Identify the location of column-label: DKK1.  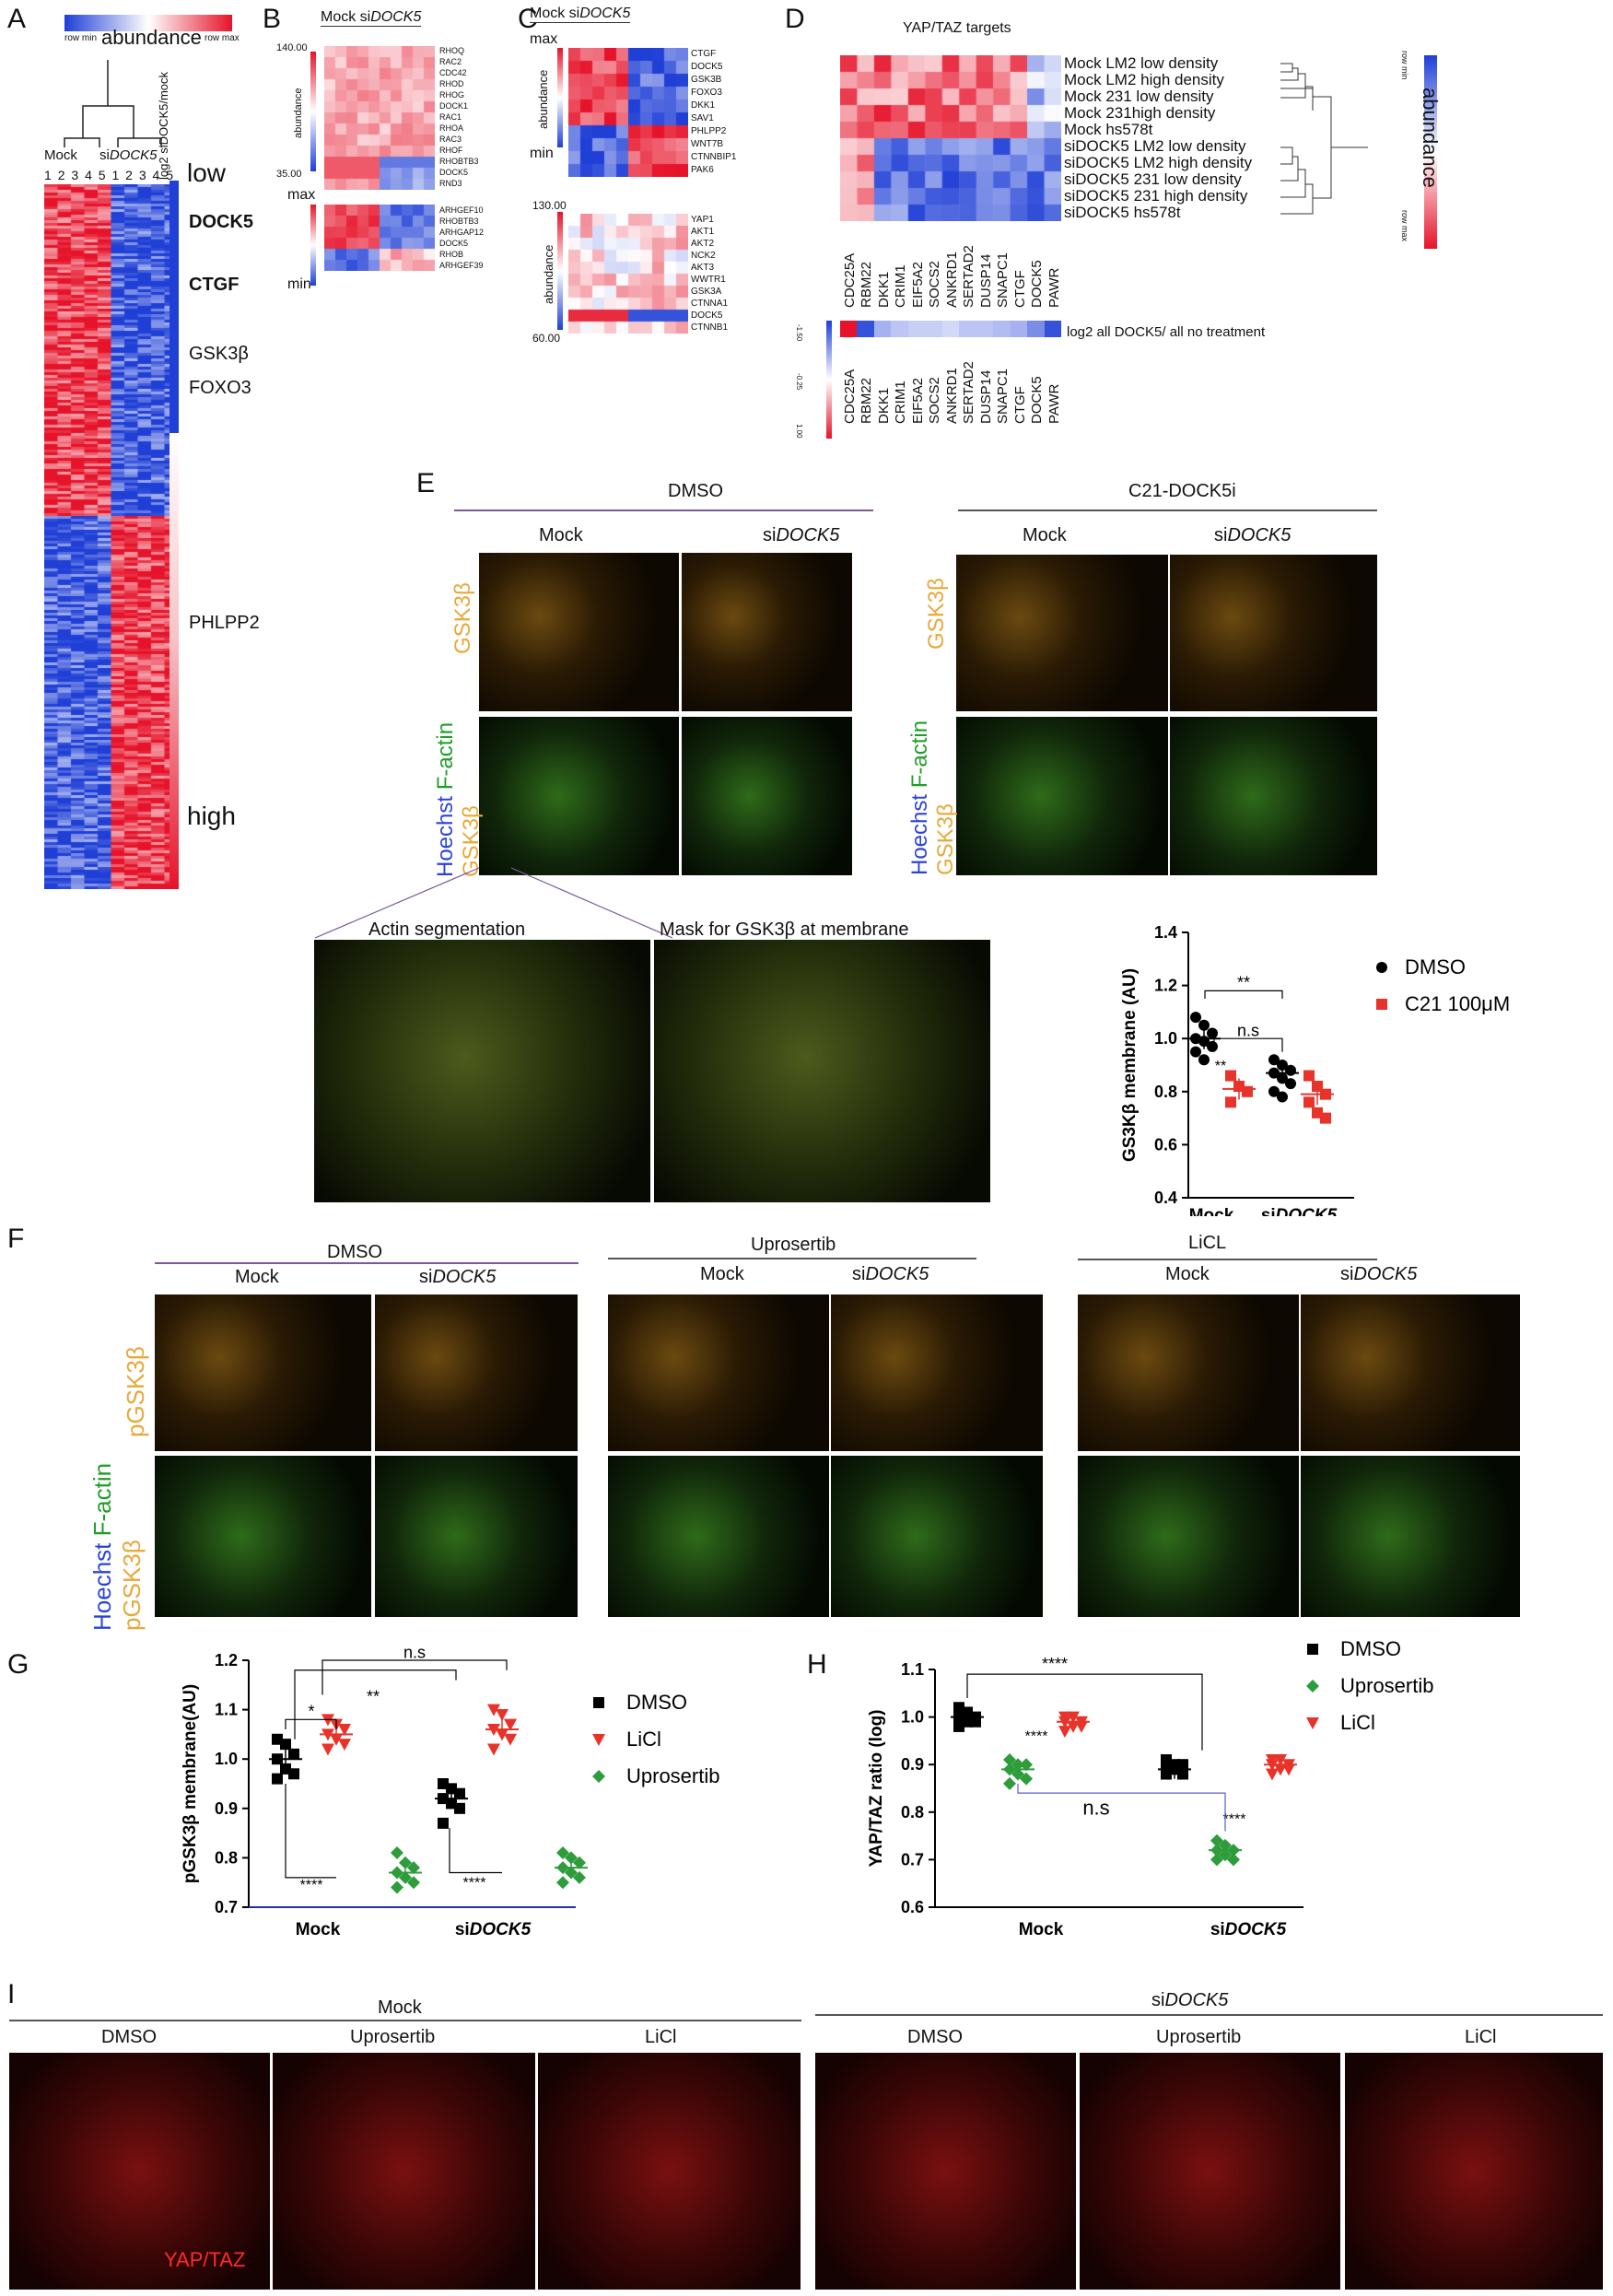
(883, 290).